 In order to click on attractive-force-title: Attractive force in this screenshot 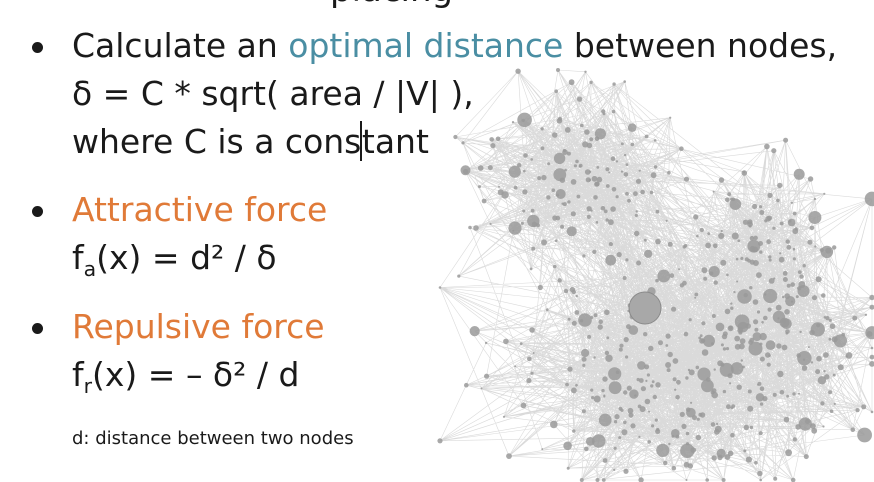, I will do `click(200, 209)`.